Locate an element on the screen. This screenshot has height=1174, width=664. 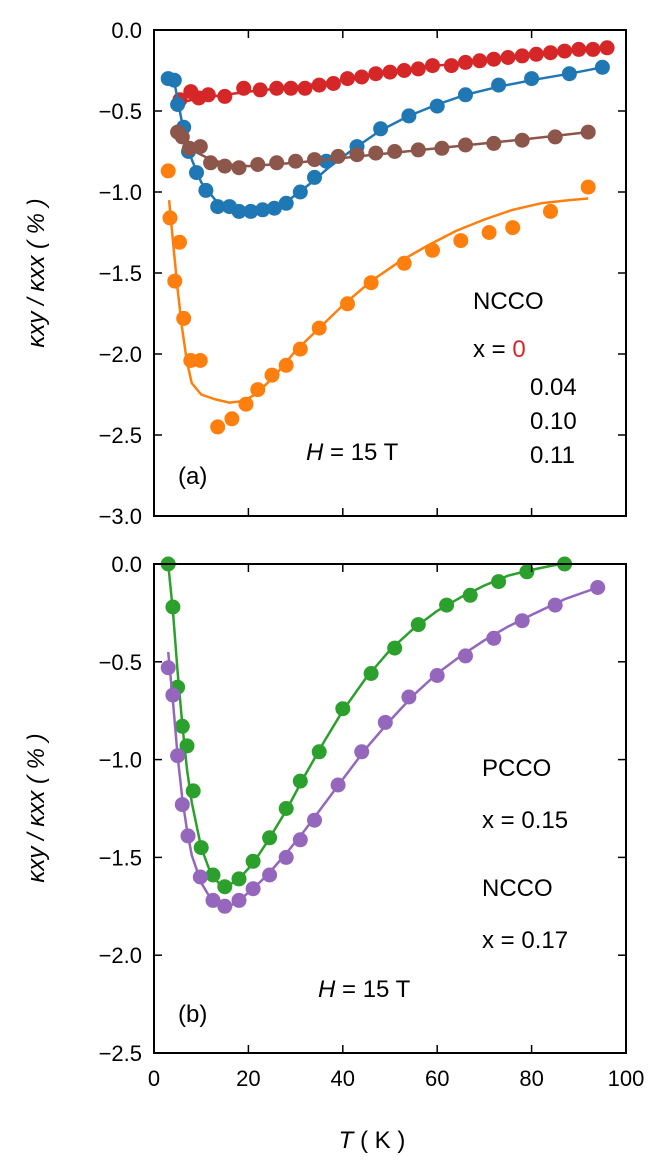
panel-b-field-value: = 15 T is located at coordinates (372, 989).